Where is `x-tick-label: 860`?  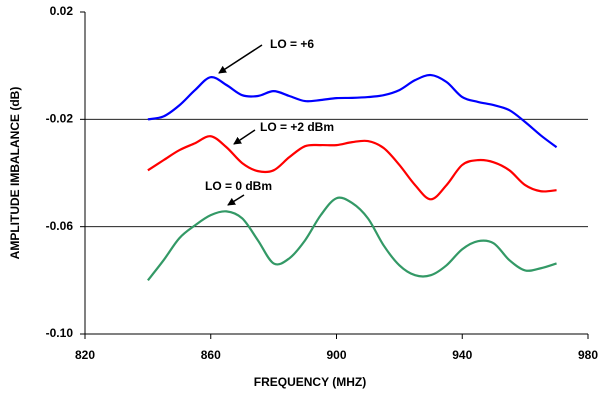 x-tick-label: 860 is located at coordinates (211, 355).